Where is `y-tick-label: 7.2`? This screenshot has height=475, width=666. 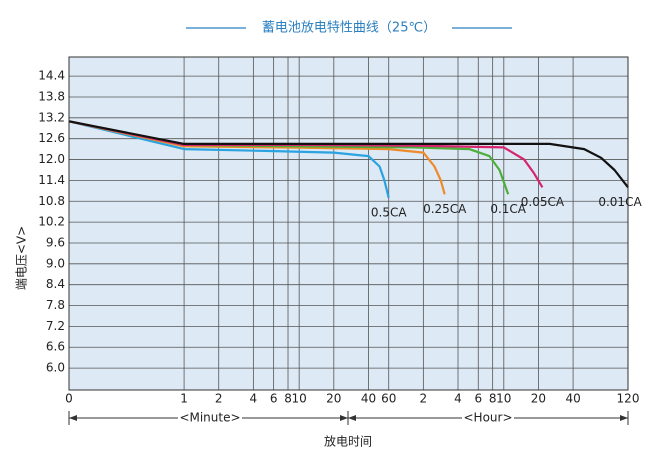 y-tick-label: 7.2 is located at coordinates (55, 326).